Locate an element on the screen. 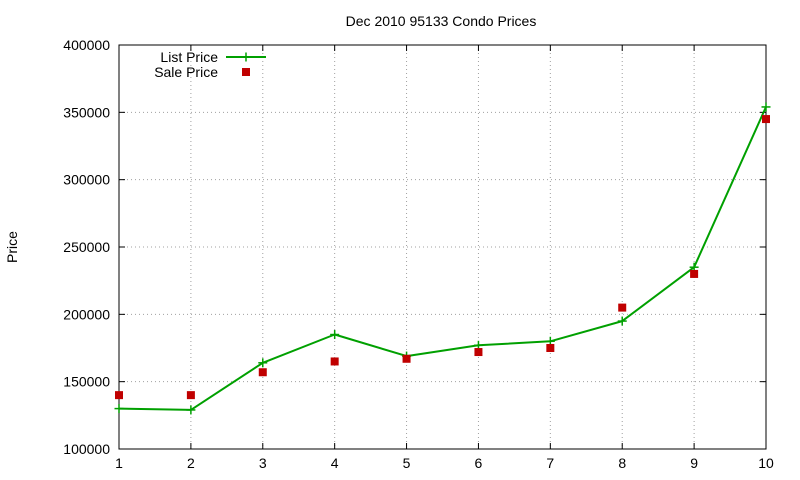 The image size is (800, 480). x-tick-label: 1 is located at coordinates (119, 463).